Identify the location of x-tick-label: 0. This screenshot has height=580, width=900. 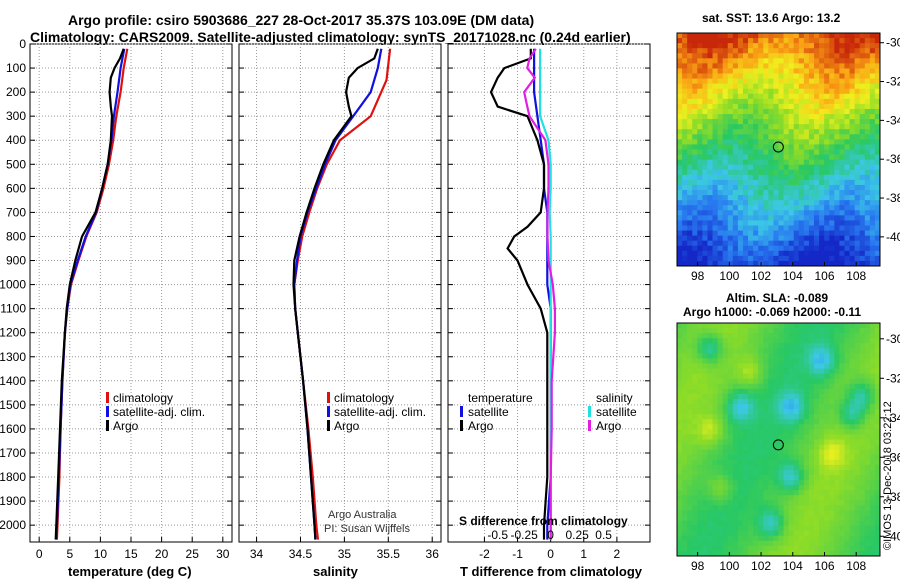
(39, 554).